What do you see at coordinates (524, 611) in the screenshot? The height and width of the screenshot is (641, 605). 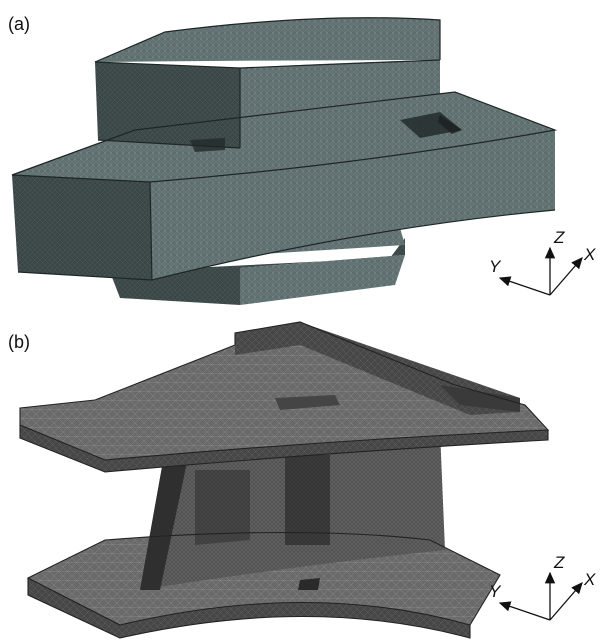 I see `panel-b-y-axis` at bounding box center [524, 611].